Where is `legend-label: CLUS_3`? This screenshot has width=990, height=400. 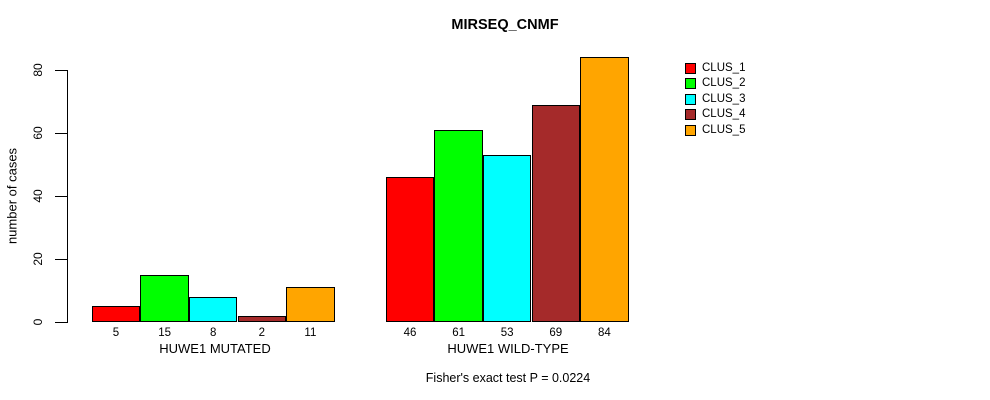
legend-label: CLUS_3 is located at coordinates (724, 98).